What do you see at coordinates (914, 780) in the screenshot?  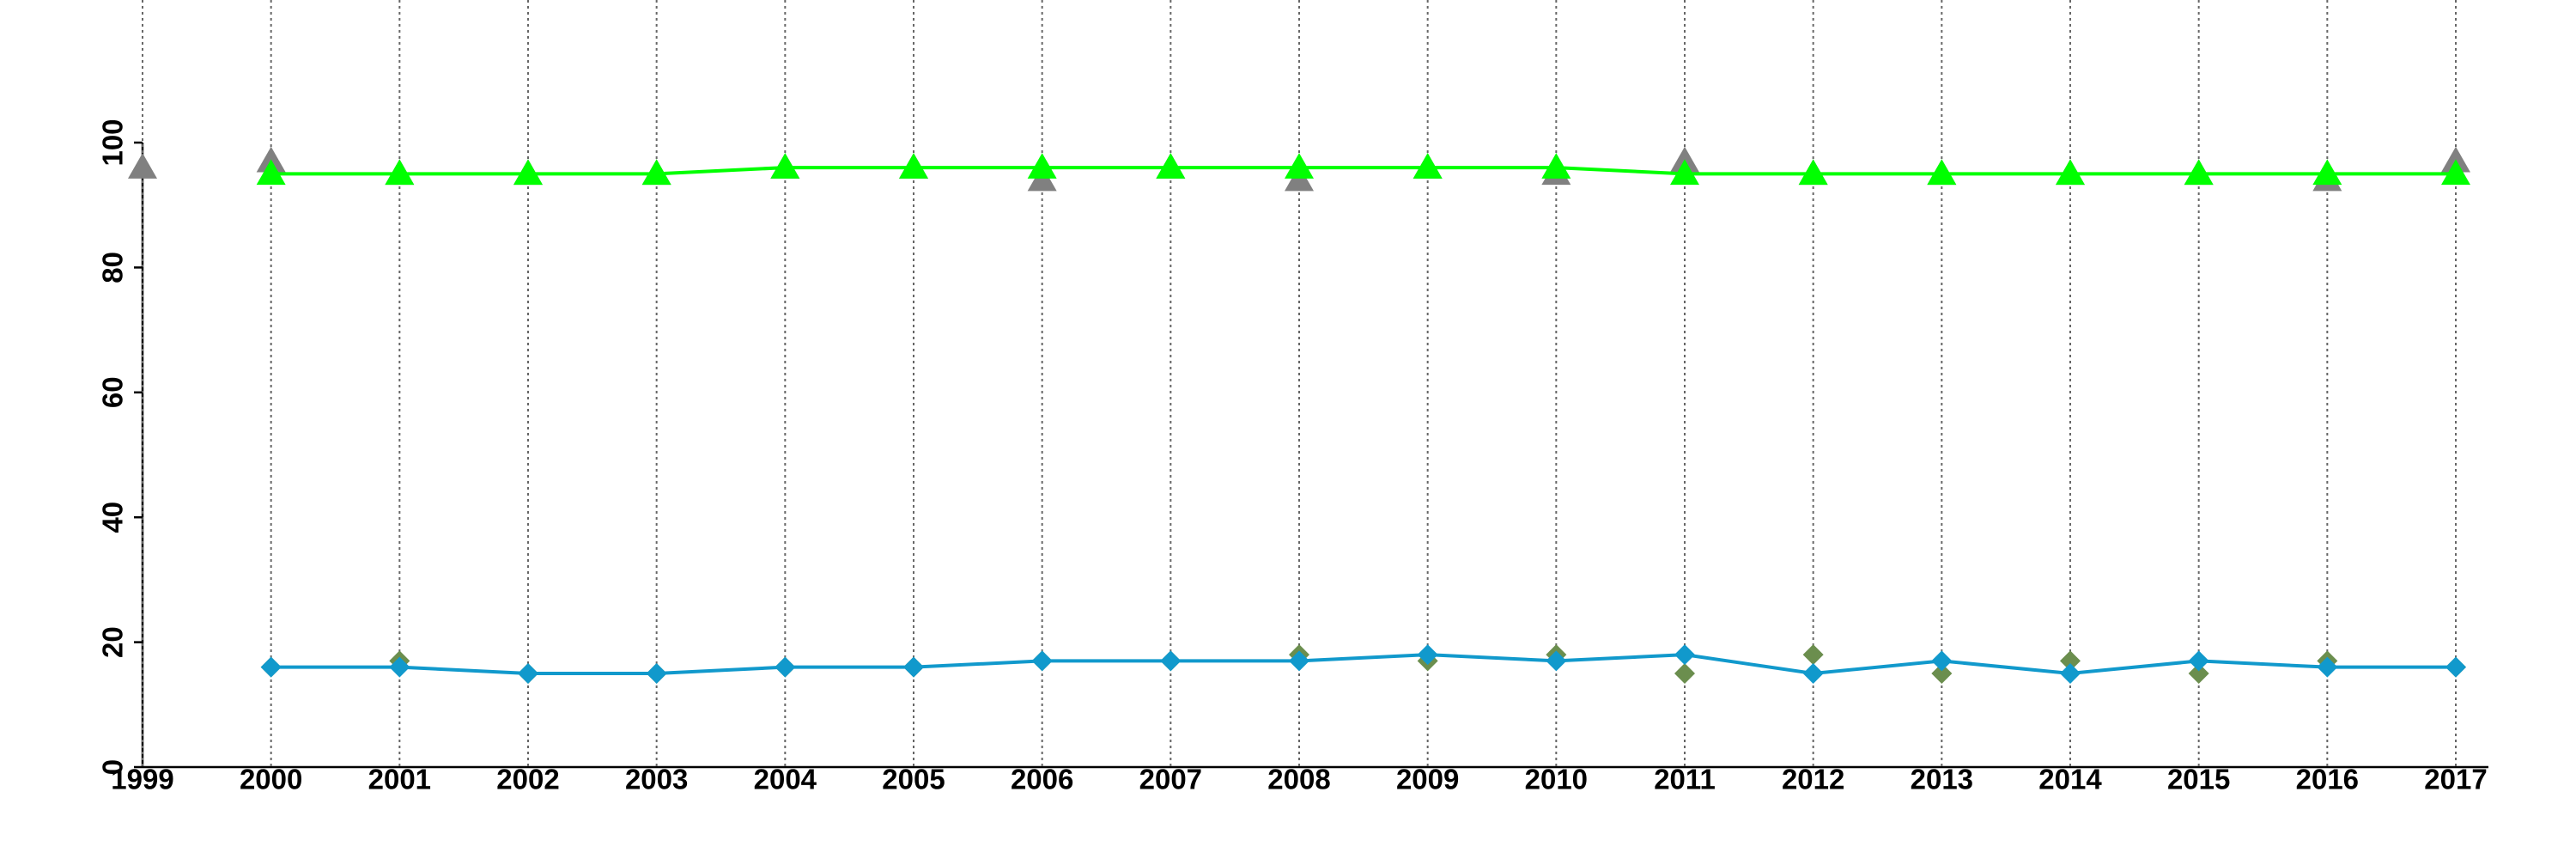 I see `x-tick-label: 2005` at bounding box center [914, 780].